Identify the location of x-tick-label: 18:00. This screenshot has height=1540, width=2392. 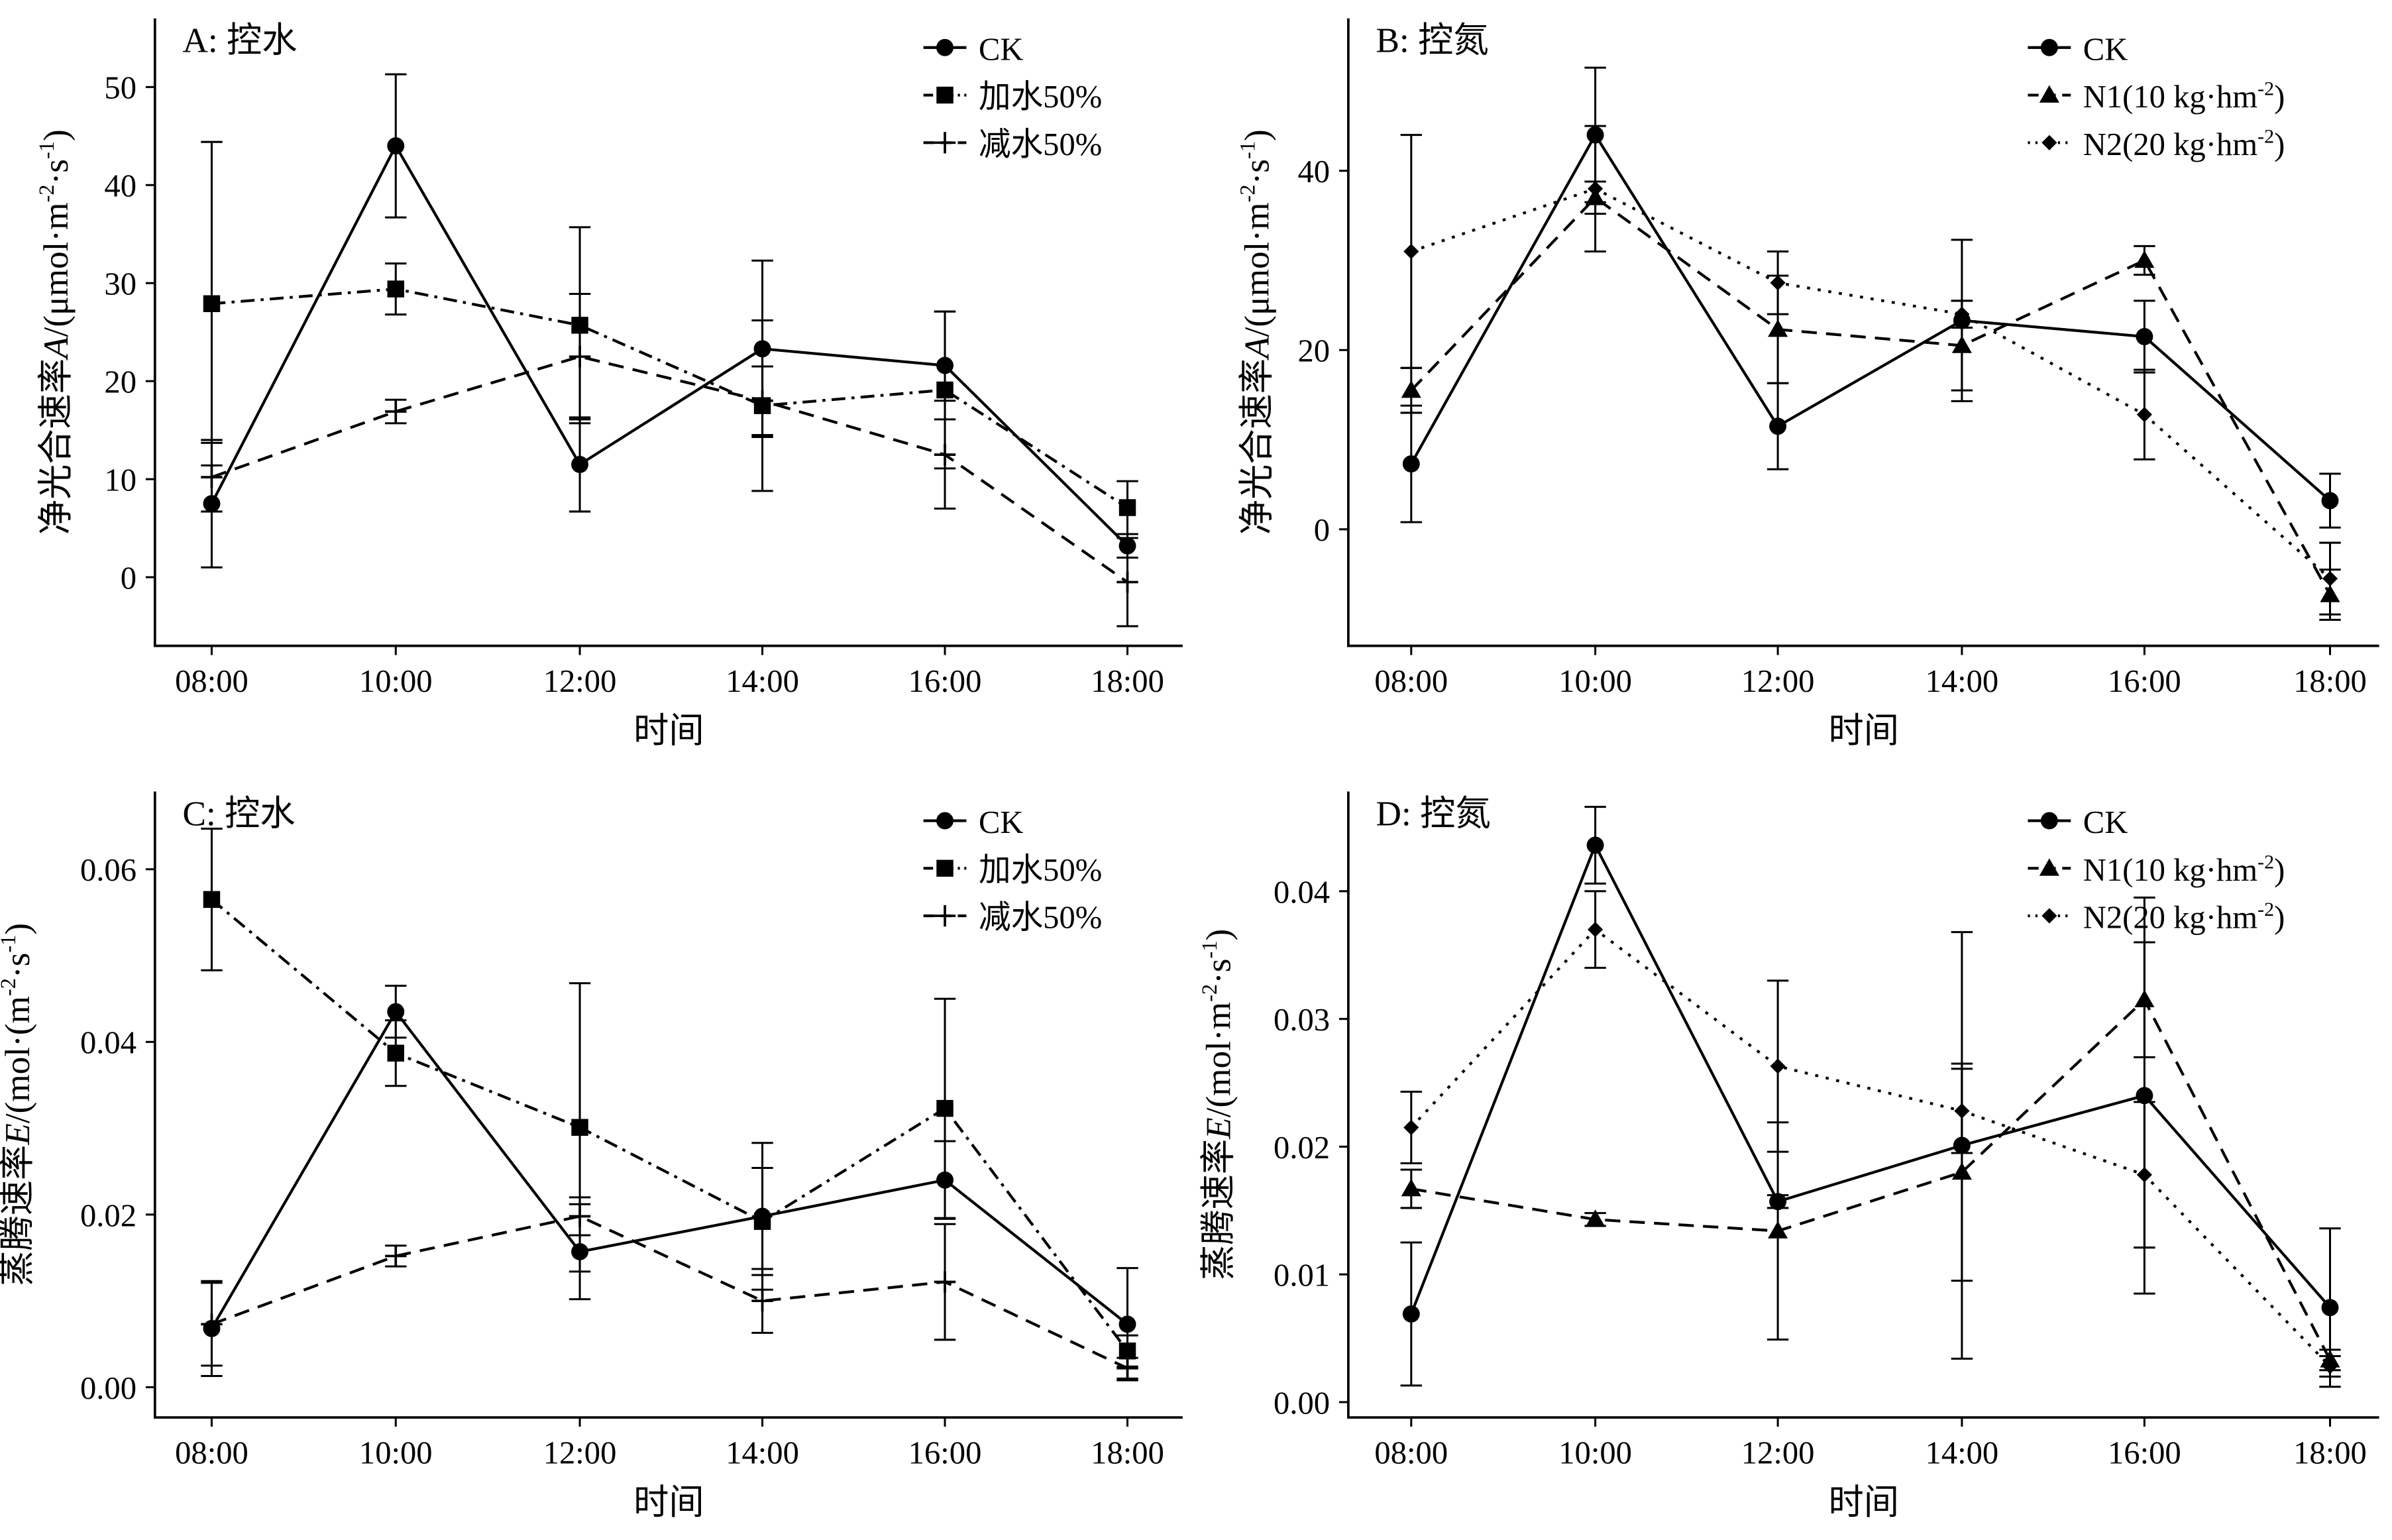
(1127, 1453).